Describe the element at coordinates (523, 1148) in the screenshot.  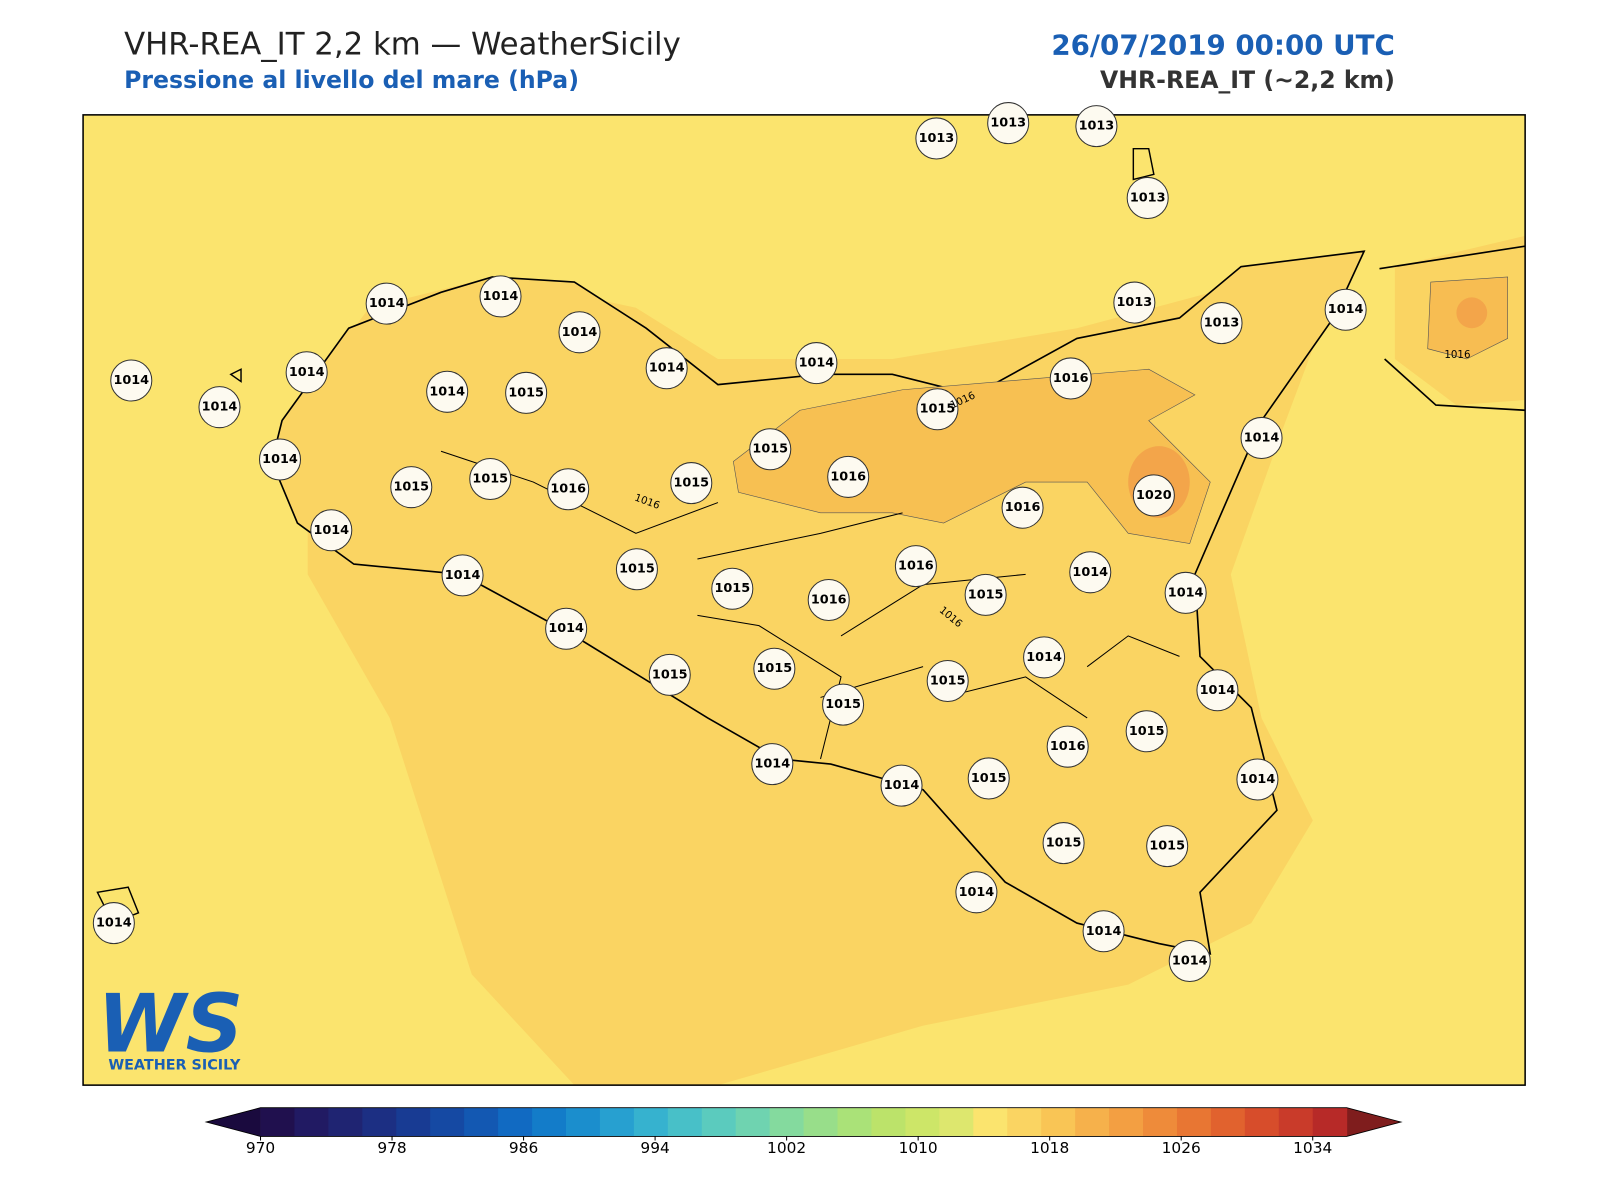
I see `colorbar-tick-label: 986` at that location.